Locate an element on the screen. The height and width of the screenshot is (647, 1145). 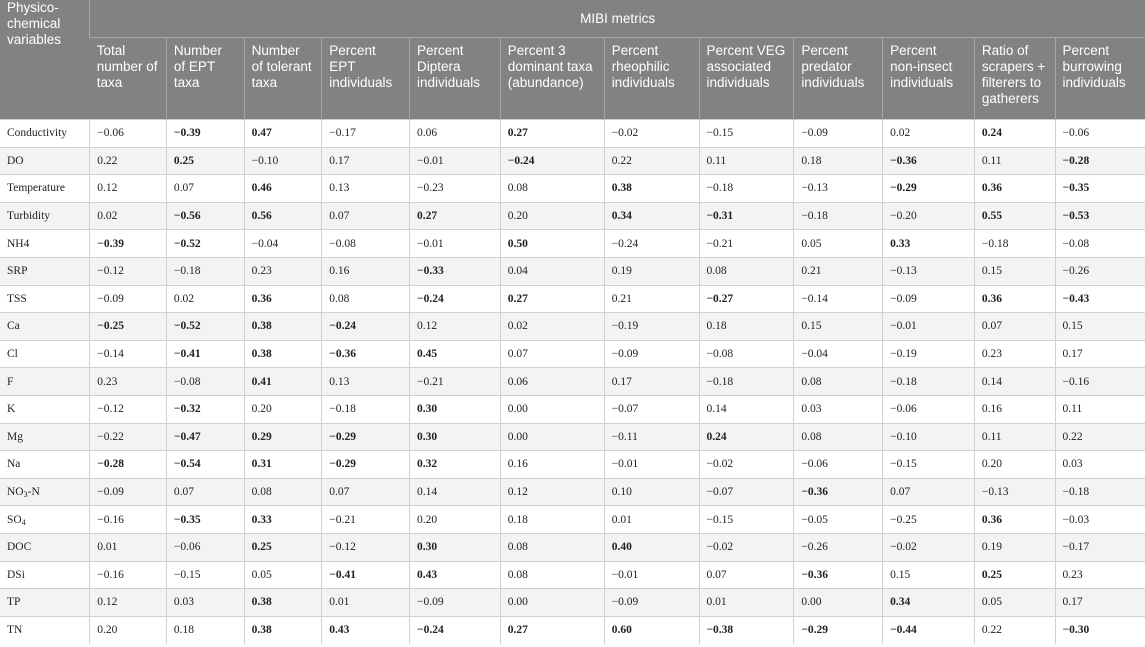
correlation-cell: −0.12 is located at coordinates (128, 271).